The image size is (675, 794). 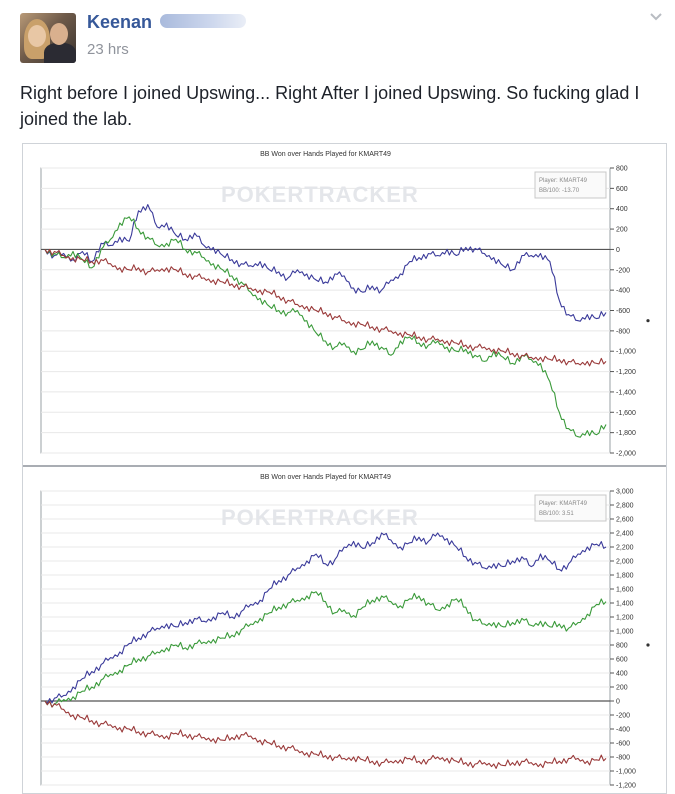 What do you see at coordinates (625, 534) in the screenshot?
I see `y-tick-label: 2,400` at bounding box center [625, 534].